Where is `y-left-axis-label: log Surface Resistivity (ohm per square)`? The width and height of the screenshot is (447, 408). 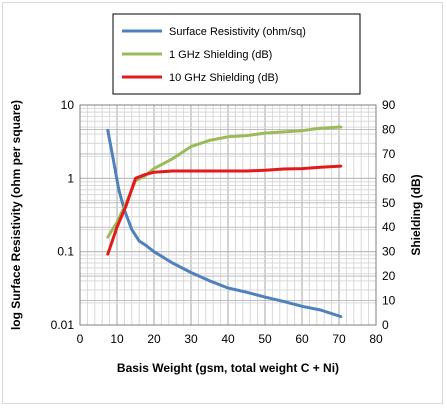 y-left-axis-label: log Surface Resistivity (ohm per square) is located at coordinates (16, 215).